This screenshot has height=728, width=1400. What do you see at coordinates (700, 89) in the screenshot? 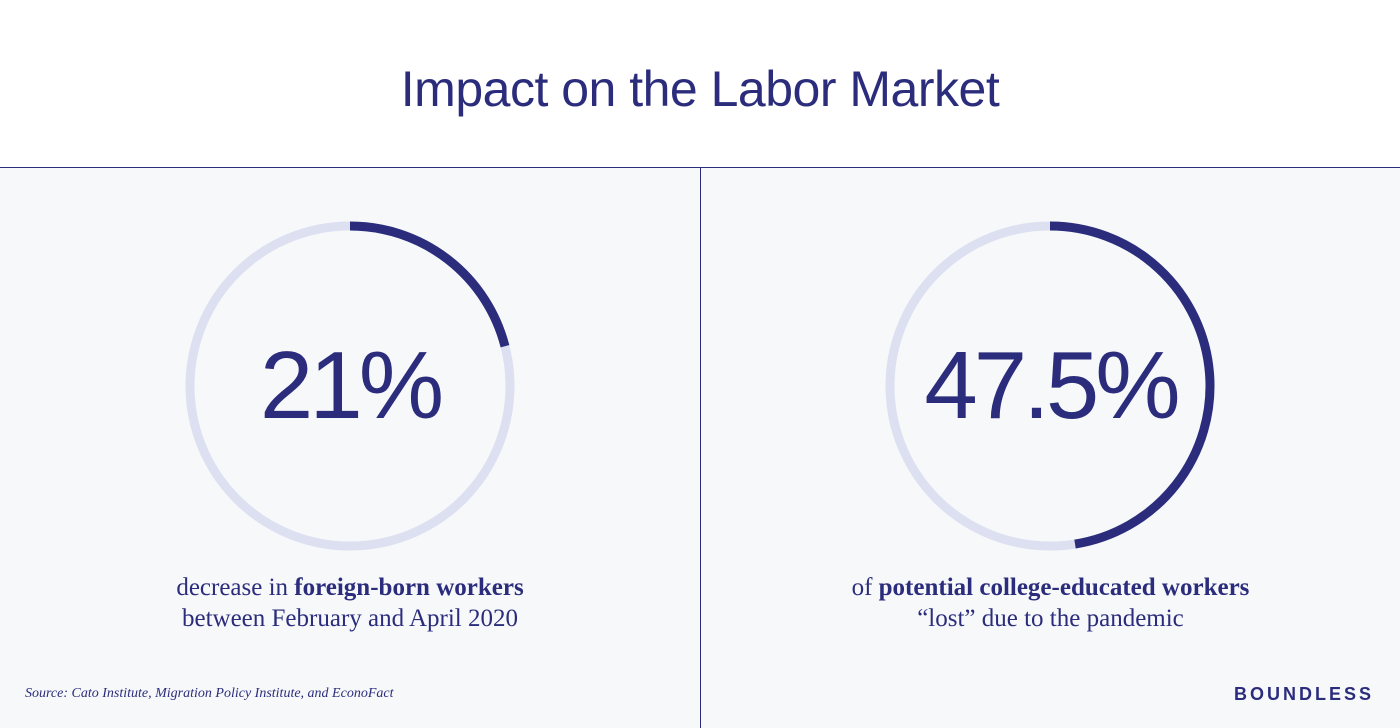
I see `page-title: Impact on the Labor Market` at bounding box center [700, 89].